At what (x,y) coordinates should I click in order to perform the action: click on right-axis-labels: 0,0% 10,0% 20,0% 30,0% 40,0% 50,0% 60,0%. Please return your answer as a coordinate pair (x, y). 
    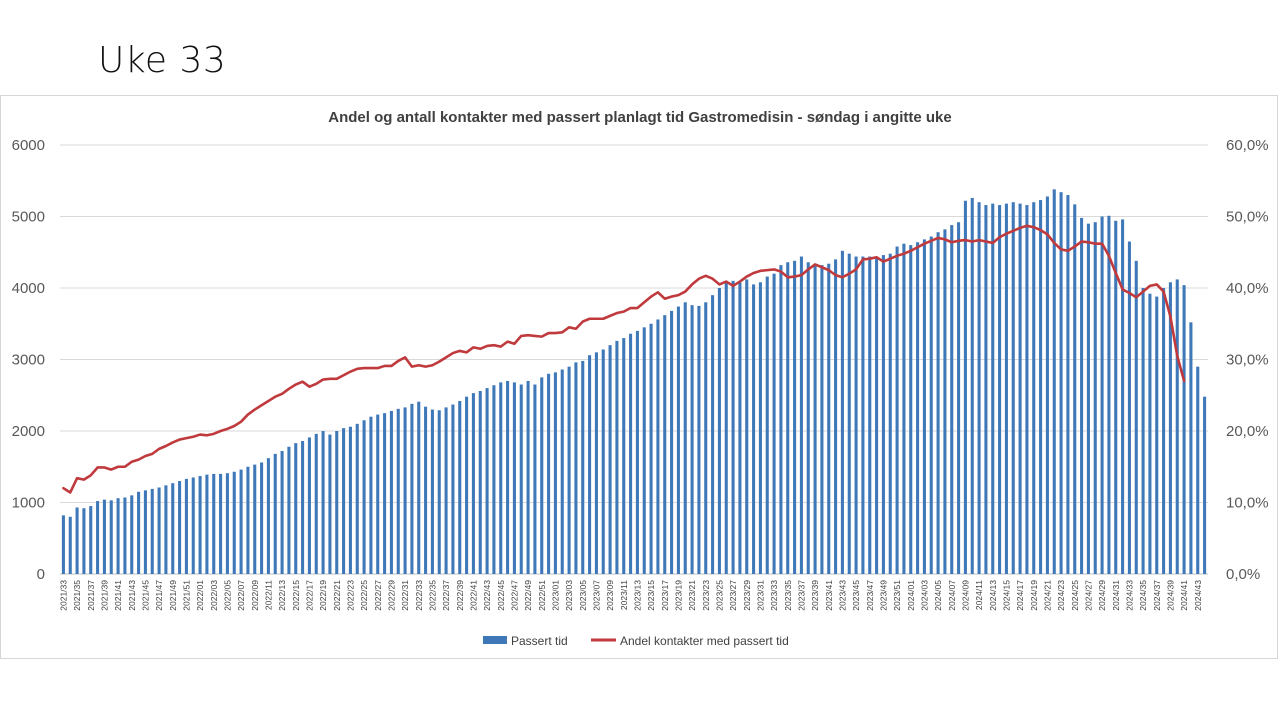
    Looking at the image, I should click on (1247, 360).